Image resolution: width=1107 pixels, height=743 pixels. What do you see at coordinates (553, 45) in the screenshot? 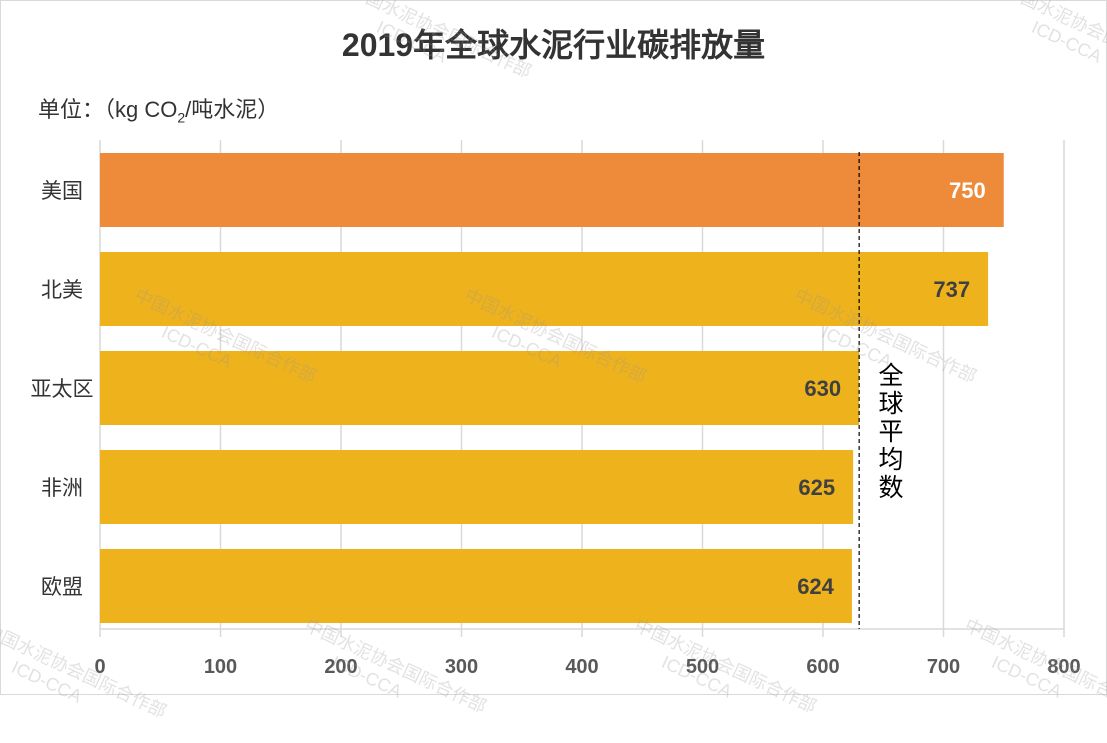
I see `chart-title: 2019年全球水泥行业碳排放量` at bounding box center [553, 45].